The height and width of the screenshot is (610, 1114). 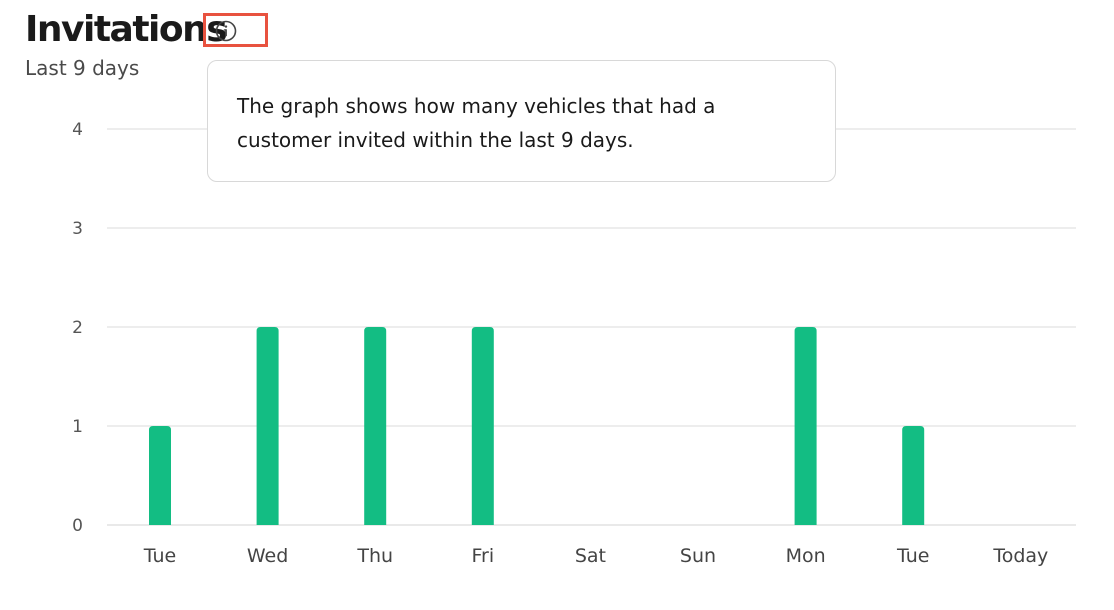 I want to click on y-tick-label: 1, so click(x=77, y=427).